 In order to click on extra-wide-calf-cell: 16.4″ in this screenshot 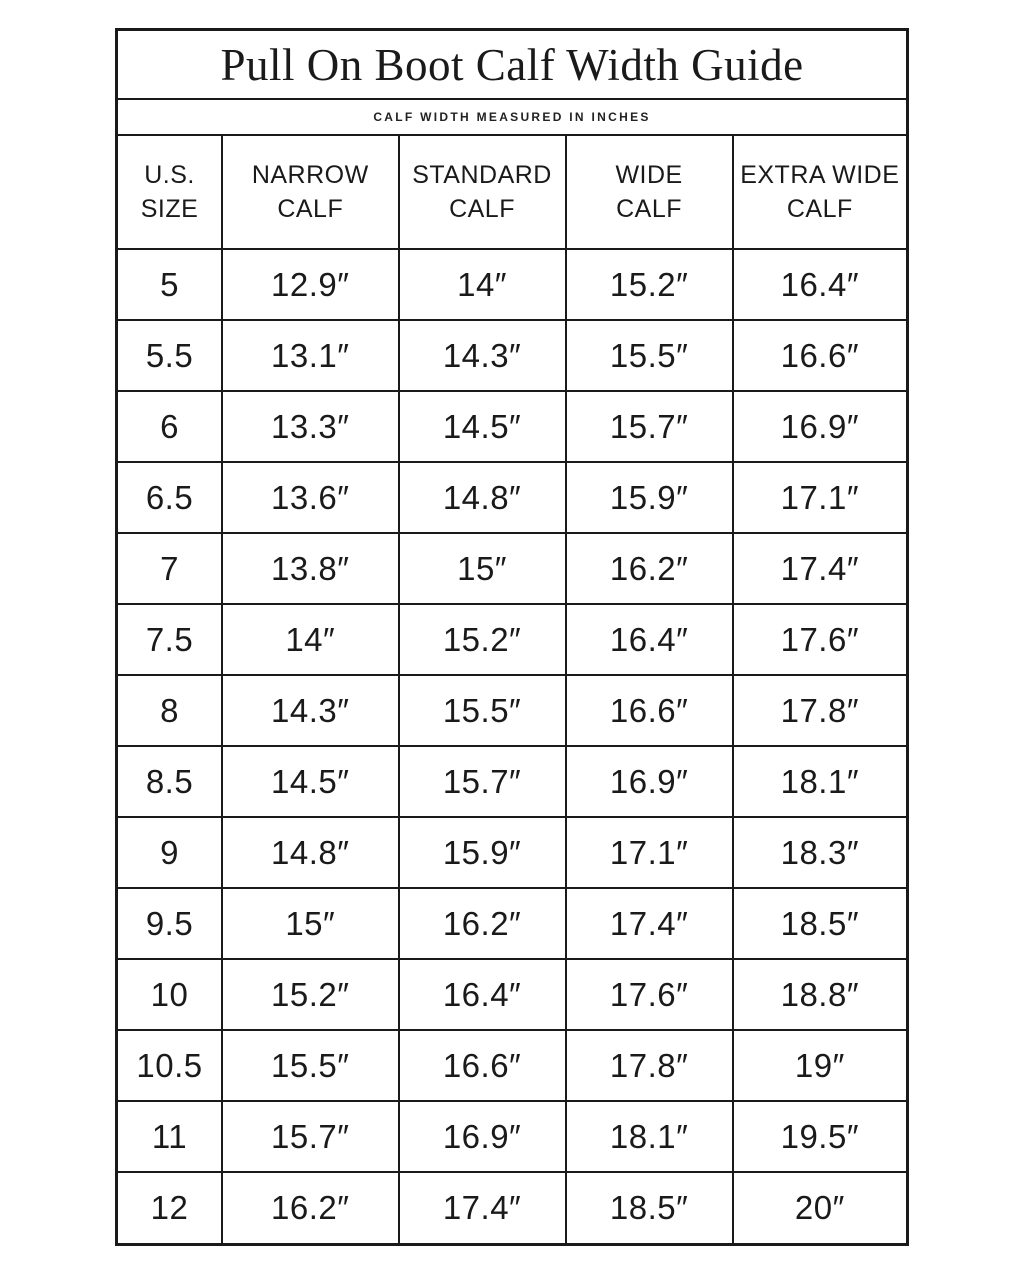, I will do `click(818, 284)`.